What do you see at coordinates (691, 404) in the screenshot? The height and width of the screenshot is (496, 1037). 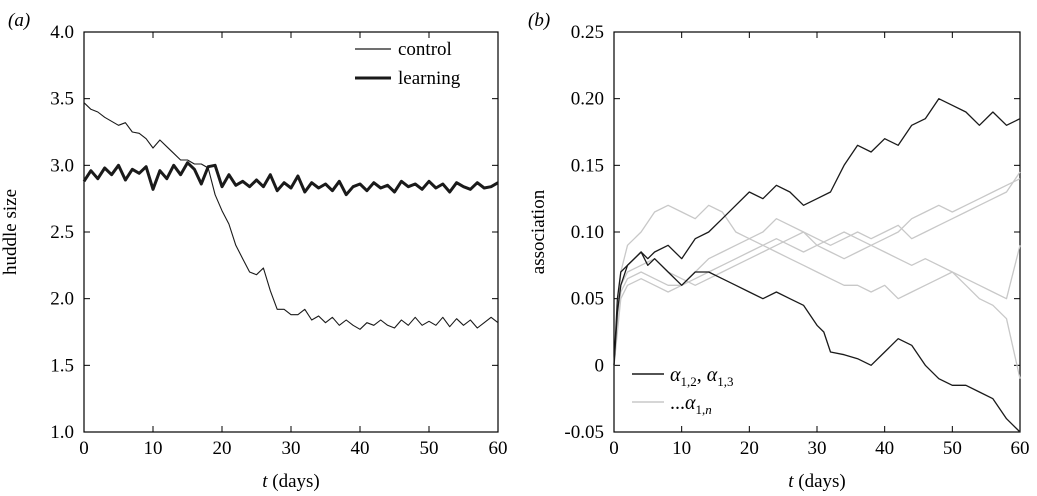 I see `legend-label-light: ...α1,n` at bounding box center [691, 404].